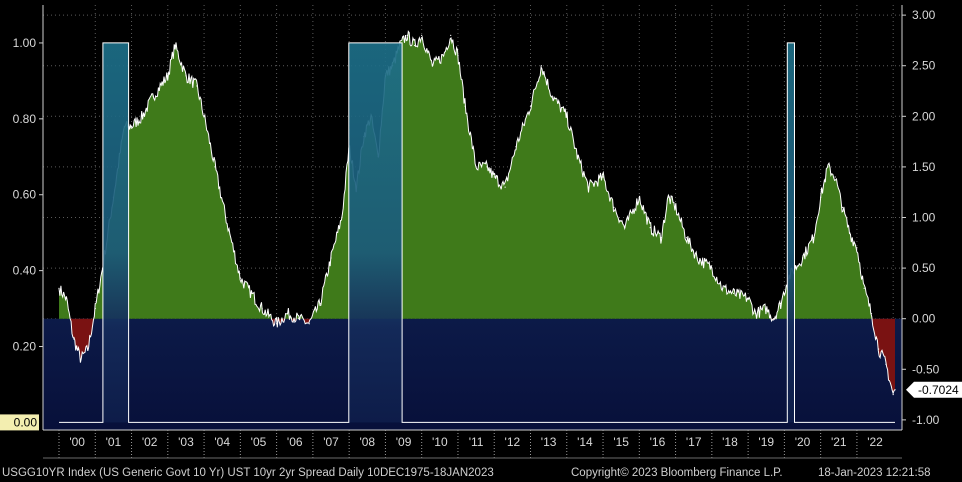  I want to click on right-tick-label: 1.00, so click(924, 218).